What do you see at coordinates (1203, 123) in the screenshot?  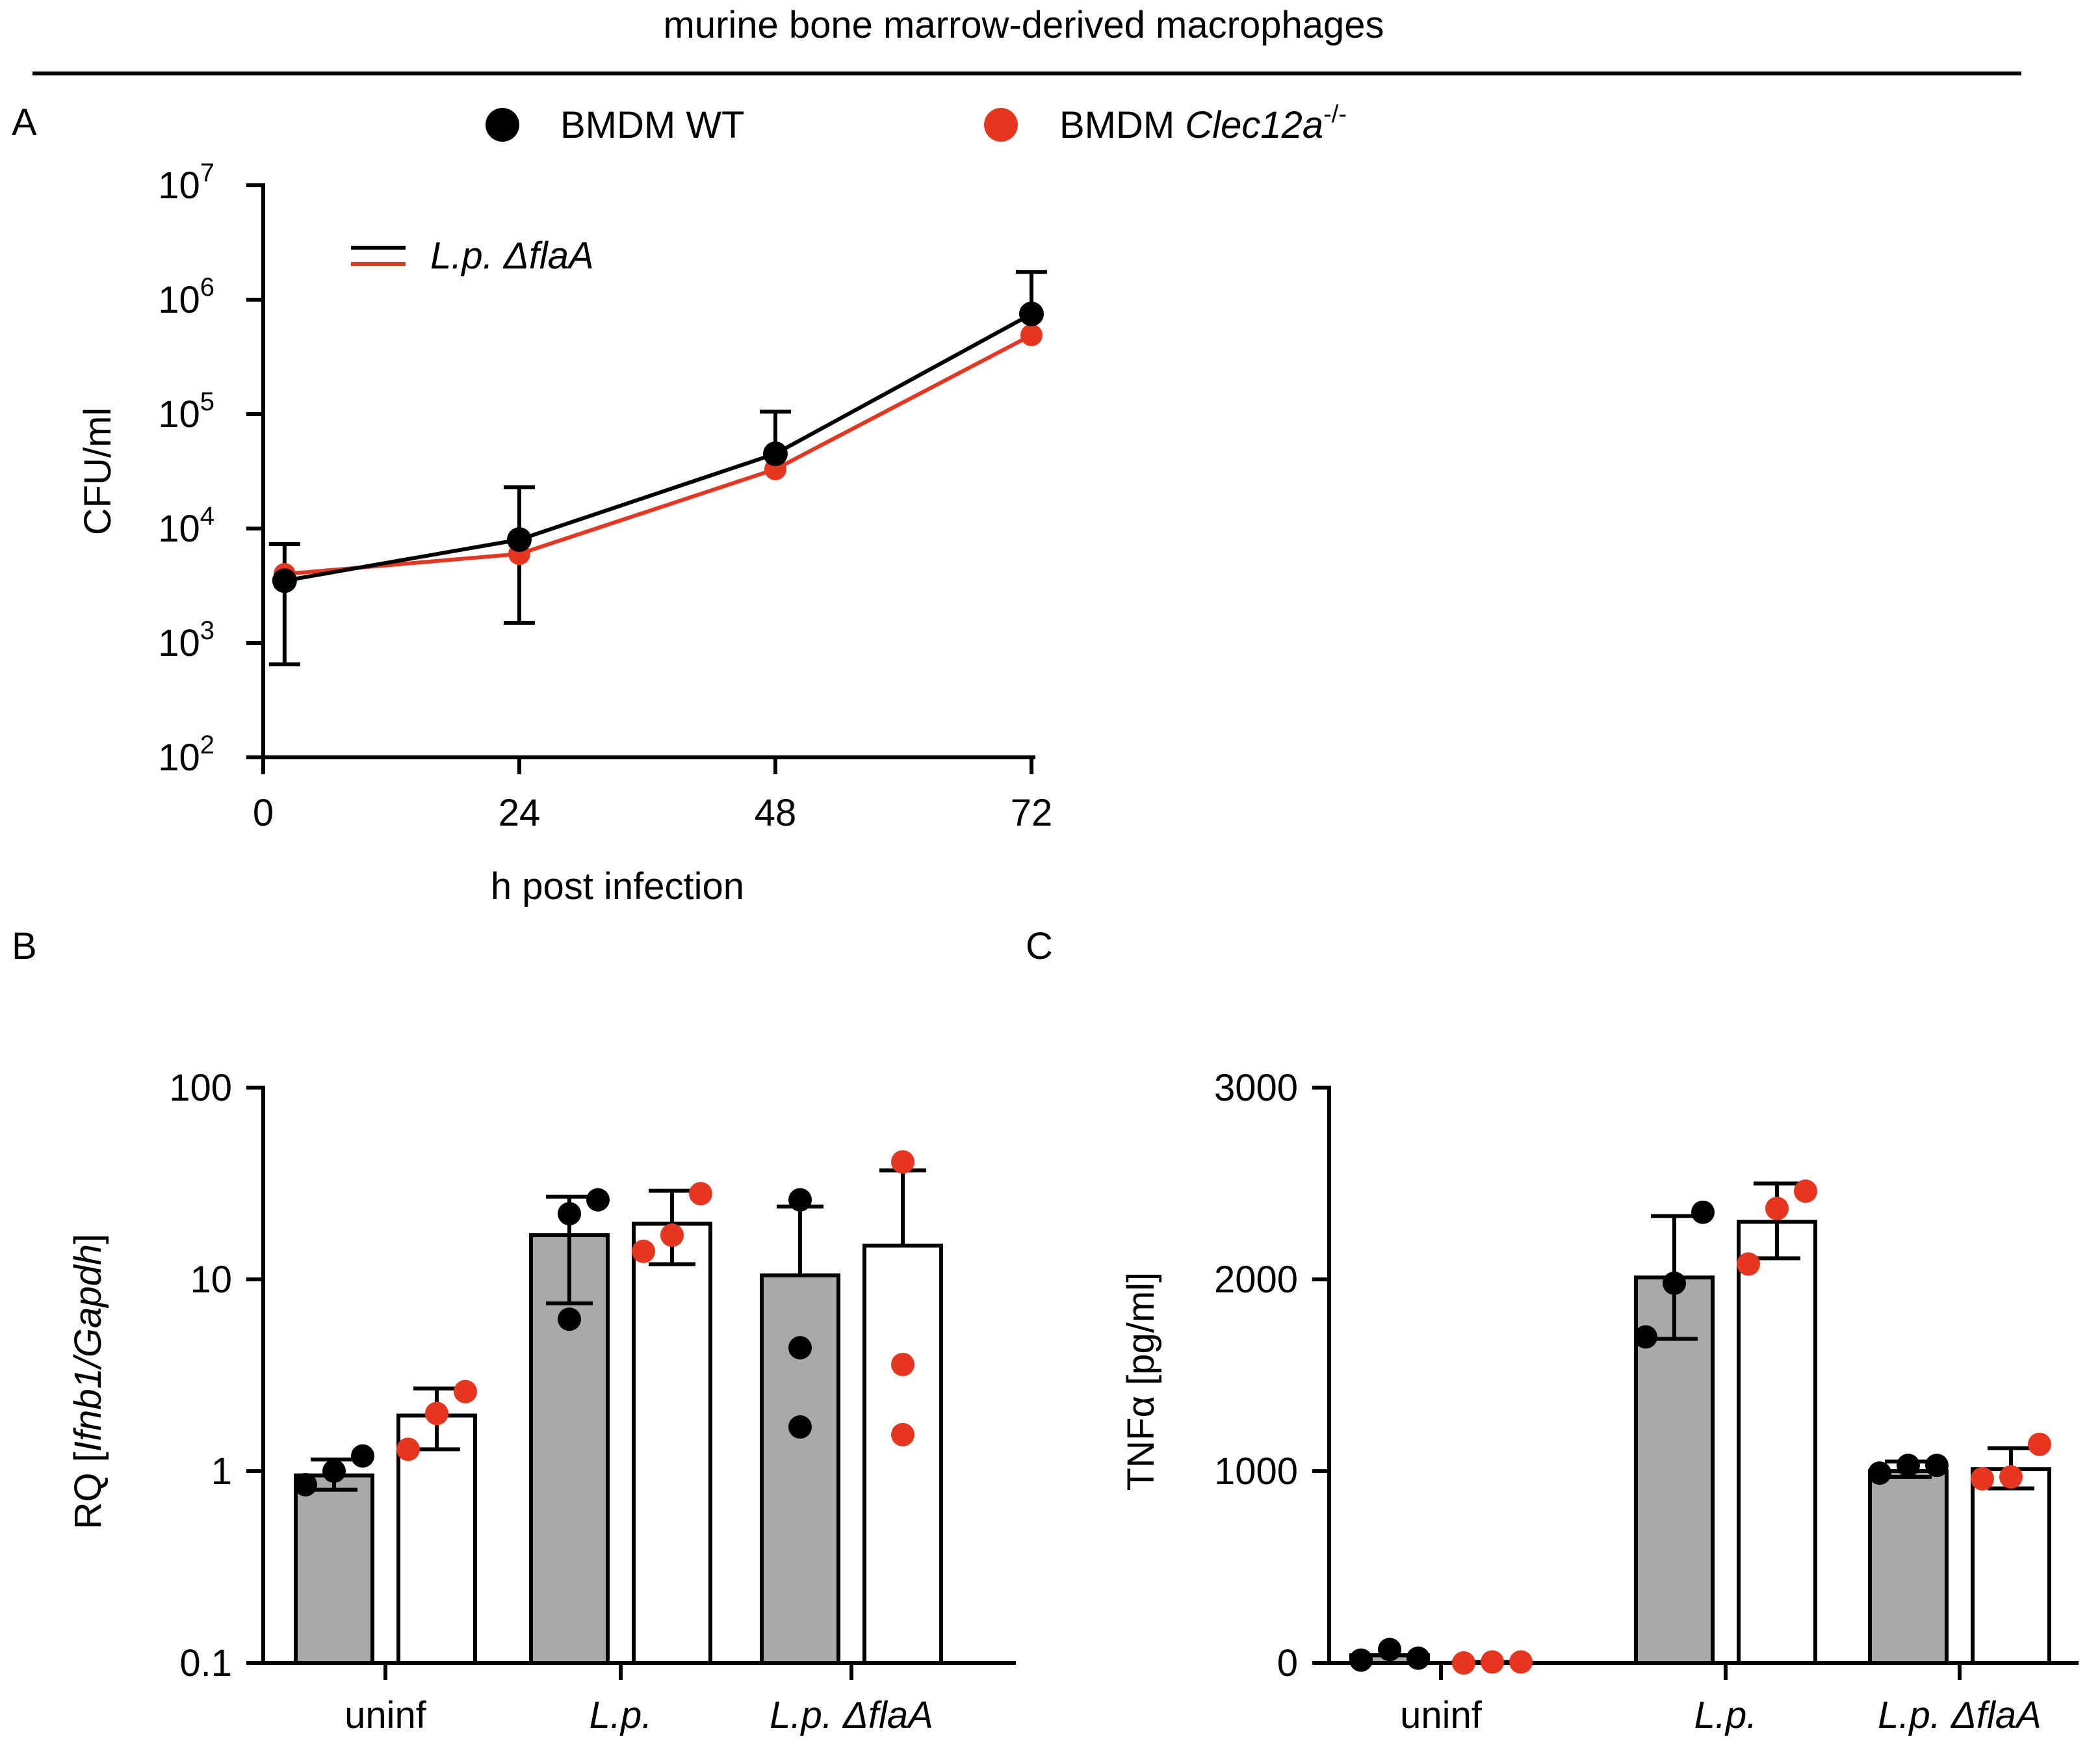 I see `legend-ko-label: BMDM Clec12a-/-` at bounding box center [1203, 123].